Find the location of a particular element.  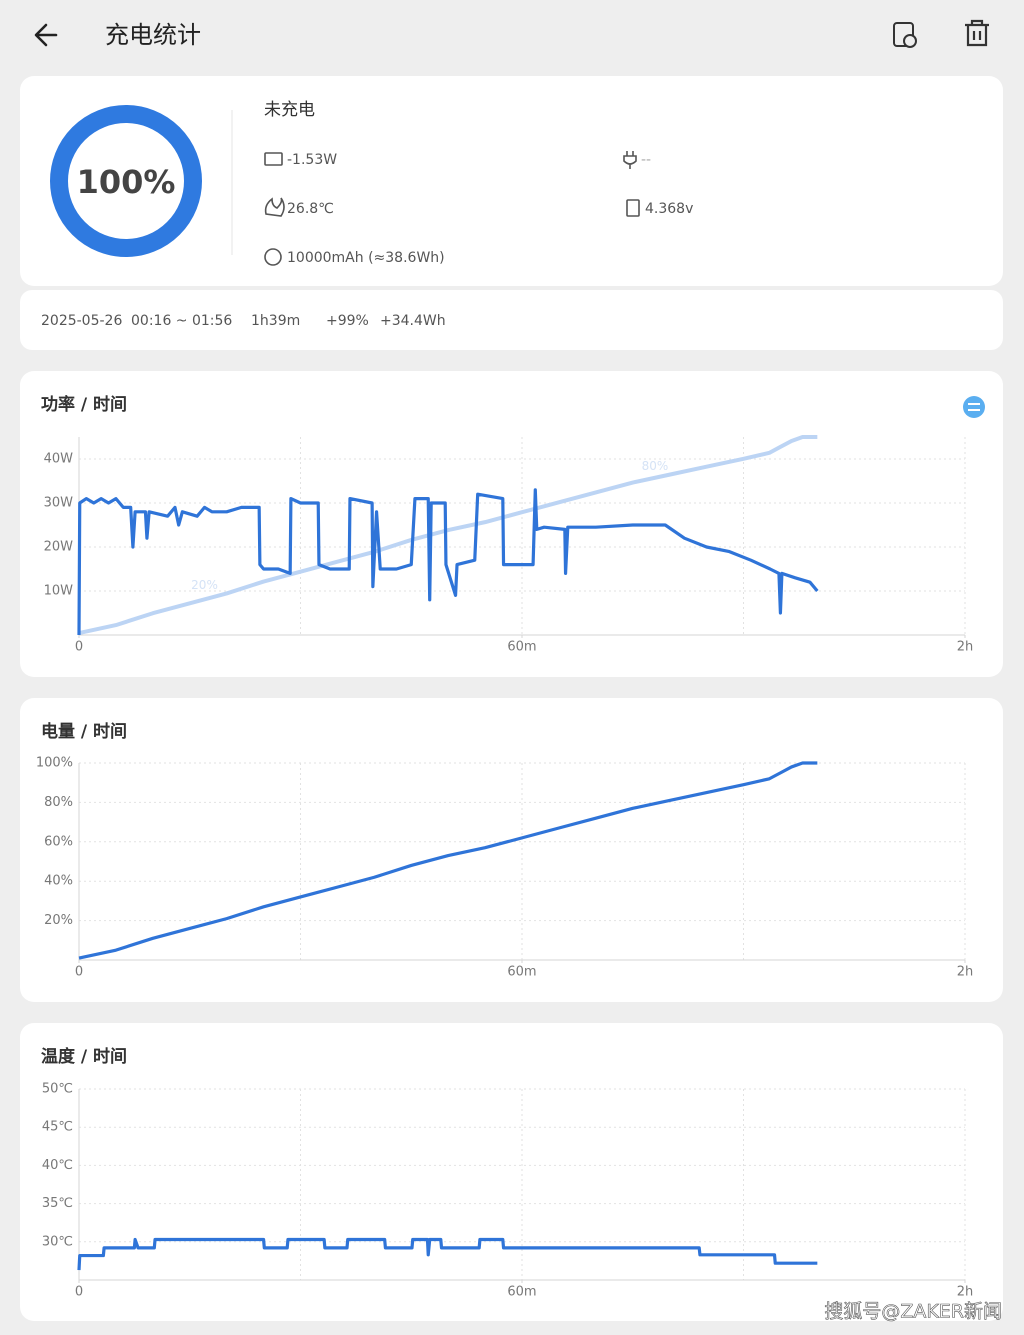

plug-value: -- is located at coordinates (646, 160).